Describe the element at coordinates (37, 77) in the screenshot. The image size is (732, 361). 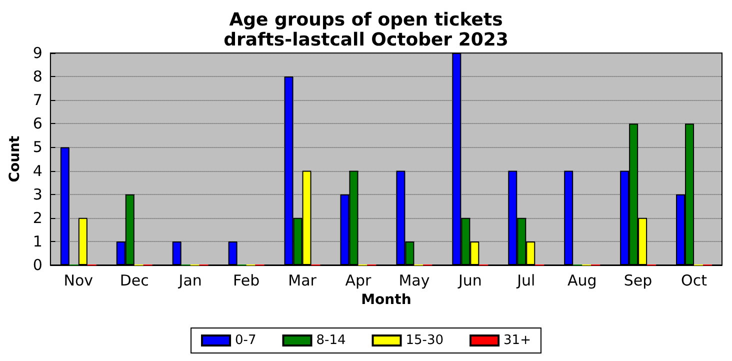
I see `y-tick-label: 8` at that location.